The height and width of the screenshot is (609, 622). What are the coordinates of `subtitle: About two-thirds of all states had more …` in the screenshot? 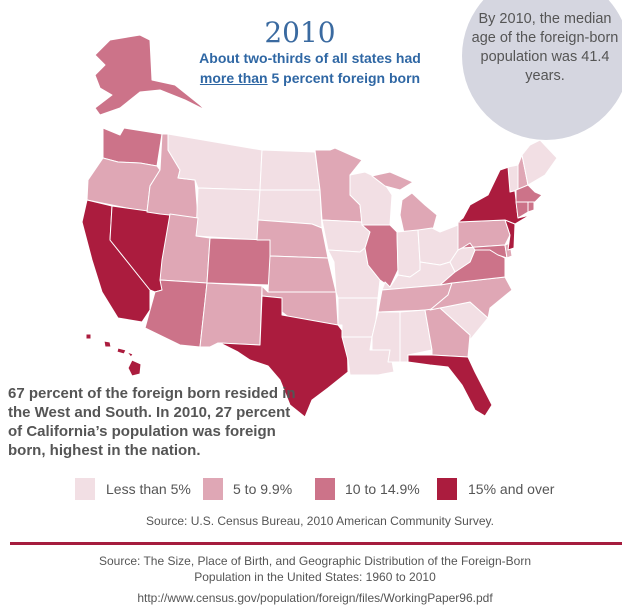 It's located at (310, 68).